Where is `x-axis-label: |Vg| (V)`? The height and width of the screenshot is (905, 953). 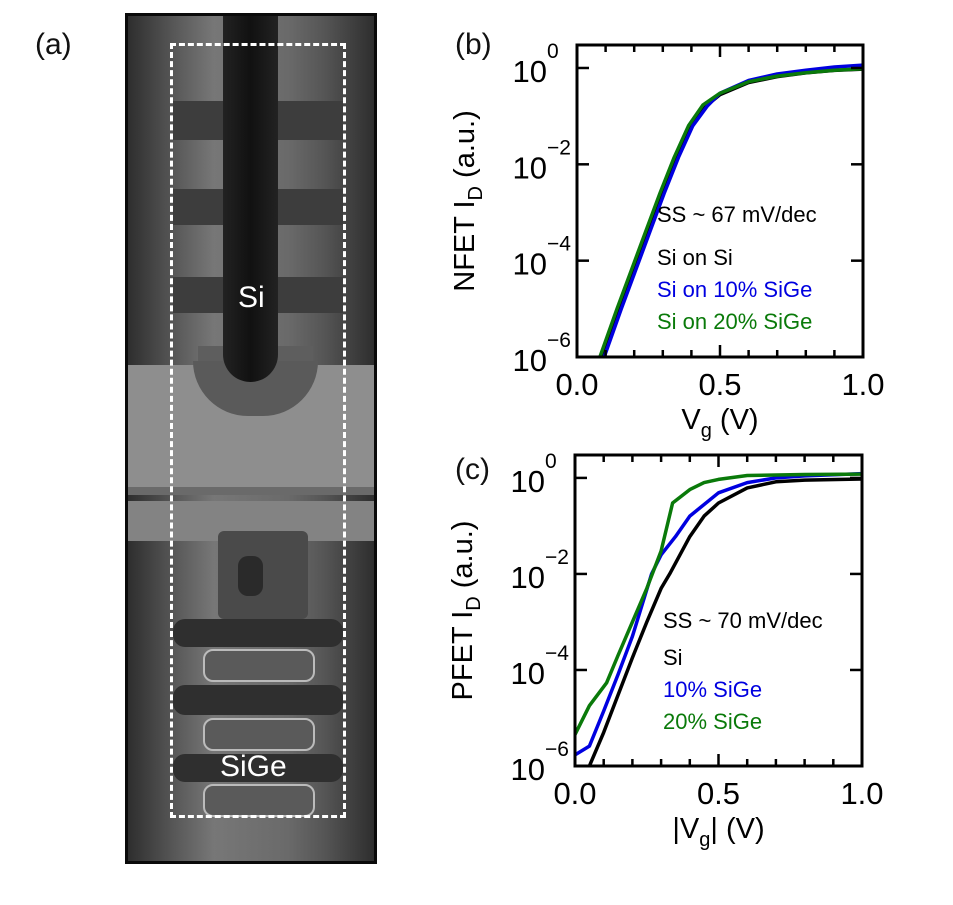
x-axis-label: |Vg| (V) is located at coordinates (718, 832).